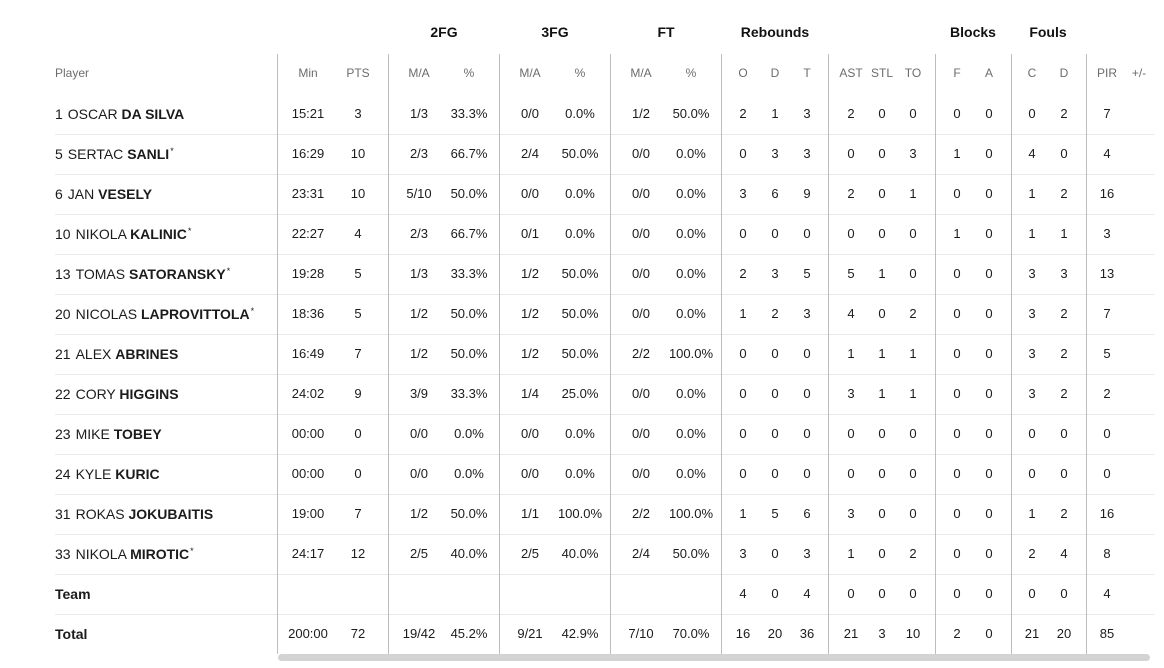 This screenshot has height=668, width=1164. I want to click on column-header-ft-ma: M/A, so click(641, 73).